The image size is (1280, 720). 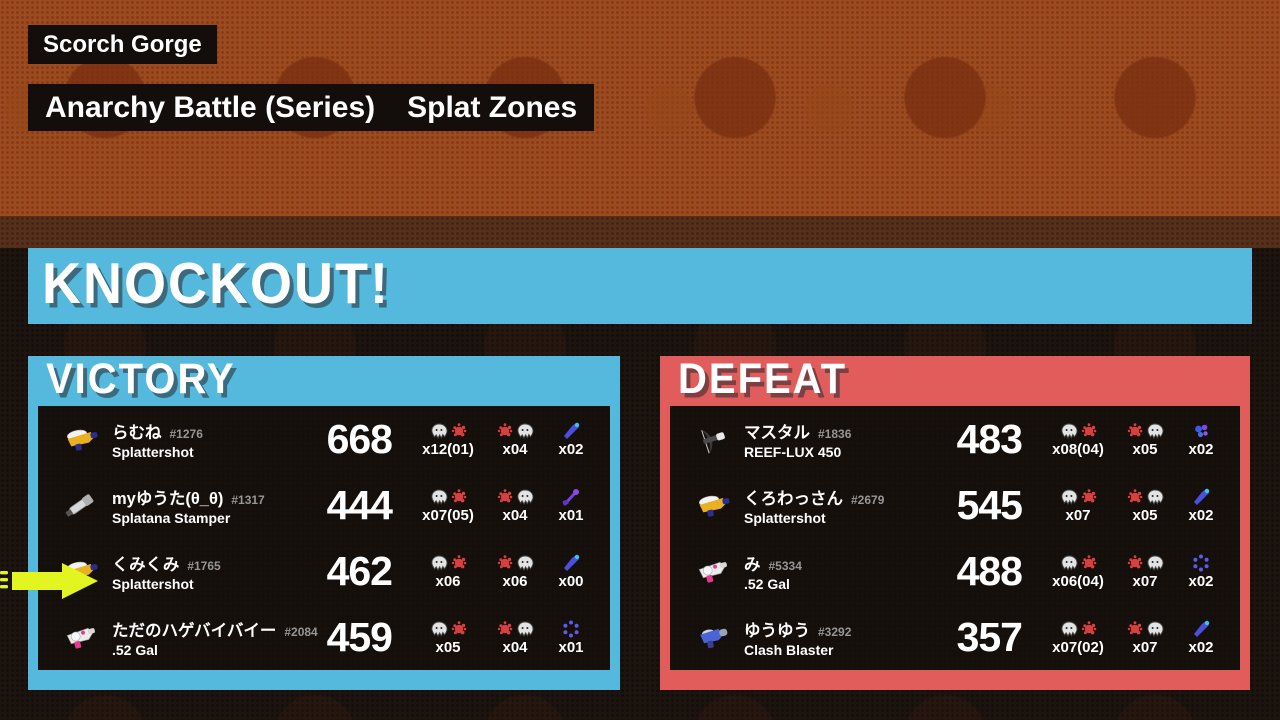 What do you see at coordinates (789, 649) in the screenshot?
I see `weapon-name: Clash Blaster` at bounding box center [789, 649].